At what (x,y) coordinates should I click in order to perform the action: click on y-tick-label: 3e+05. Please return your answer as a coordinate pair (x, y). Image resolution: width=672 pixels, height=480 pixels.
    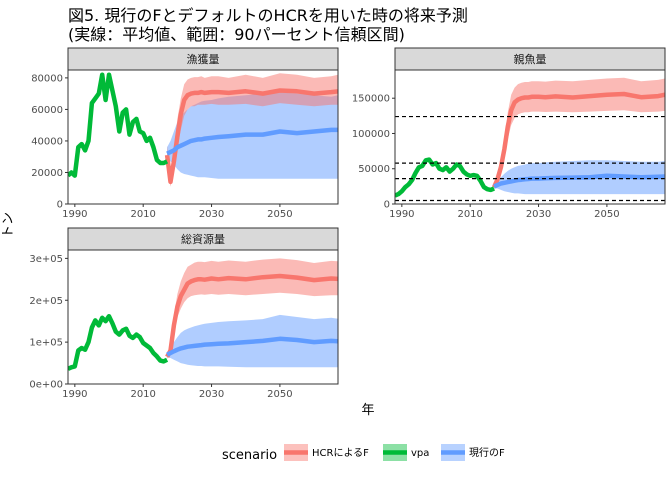
    Looking at the image, I should click on (46, 259).